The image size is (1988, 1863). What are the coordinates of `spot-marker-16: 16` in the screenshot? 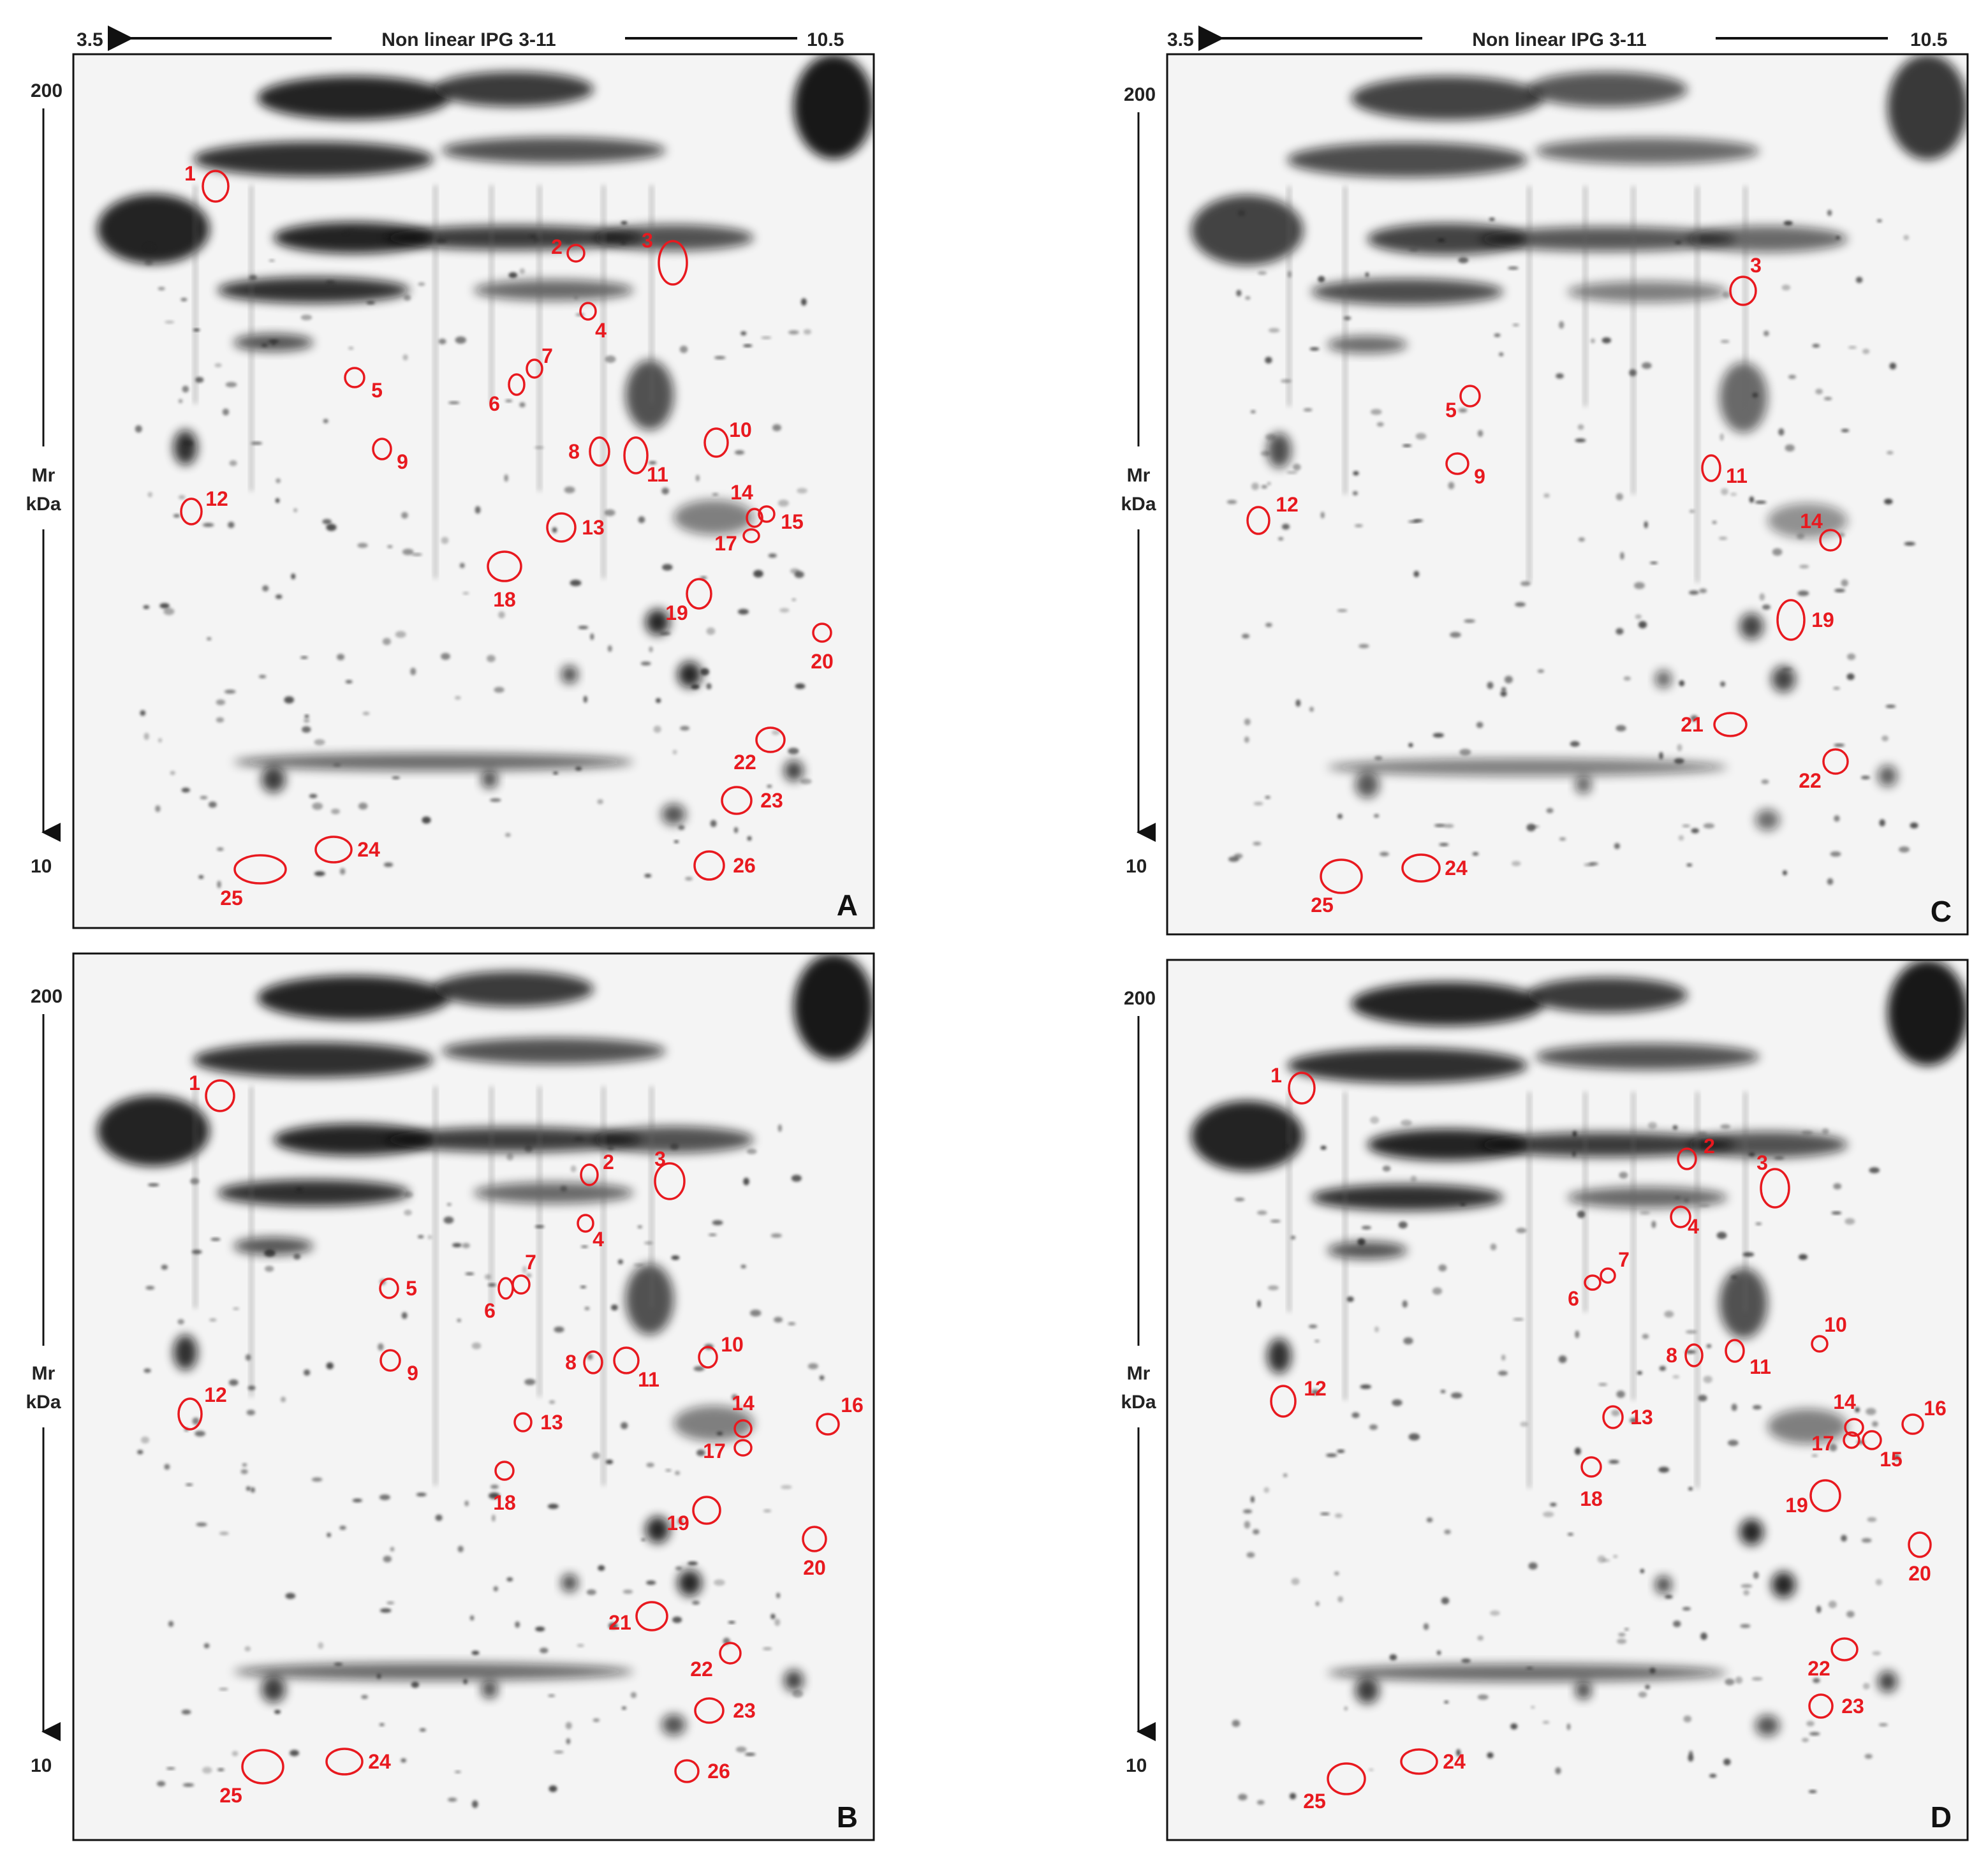 It's located at (840, 1415).